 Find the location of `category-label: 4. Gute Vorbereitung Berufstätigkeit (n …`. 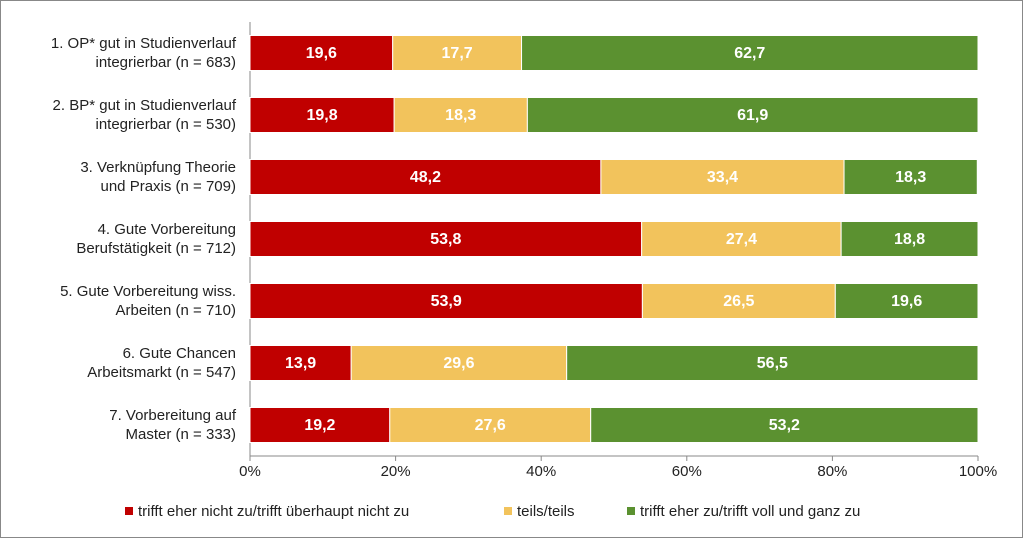

category-label: 4. Gute Vorbereitung Berufstätigkeit (n … is located at coordinates (156, 239).